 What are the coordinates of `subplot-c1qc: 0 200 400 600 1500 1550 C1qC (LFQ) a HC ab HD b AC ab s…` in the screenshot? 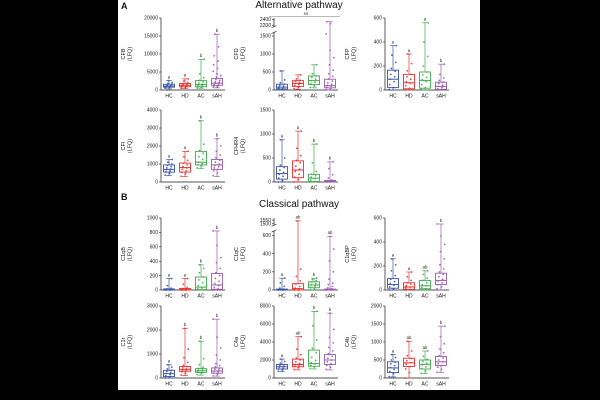 It's located at (287, 255).